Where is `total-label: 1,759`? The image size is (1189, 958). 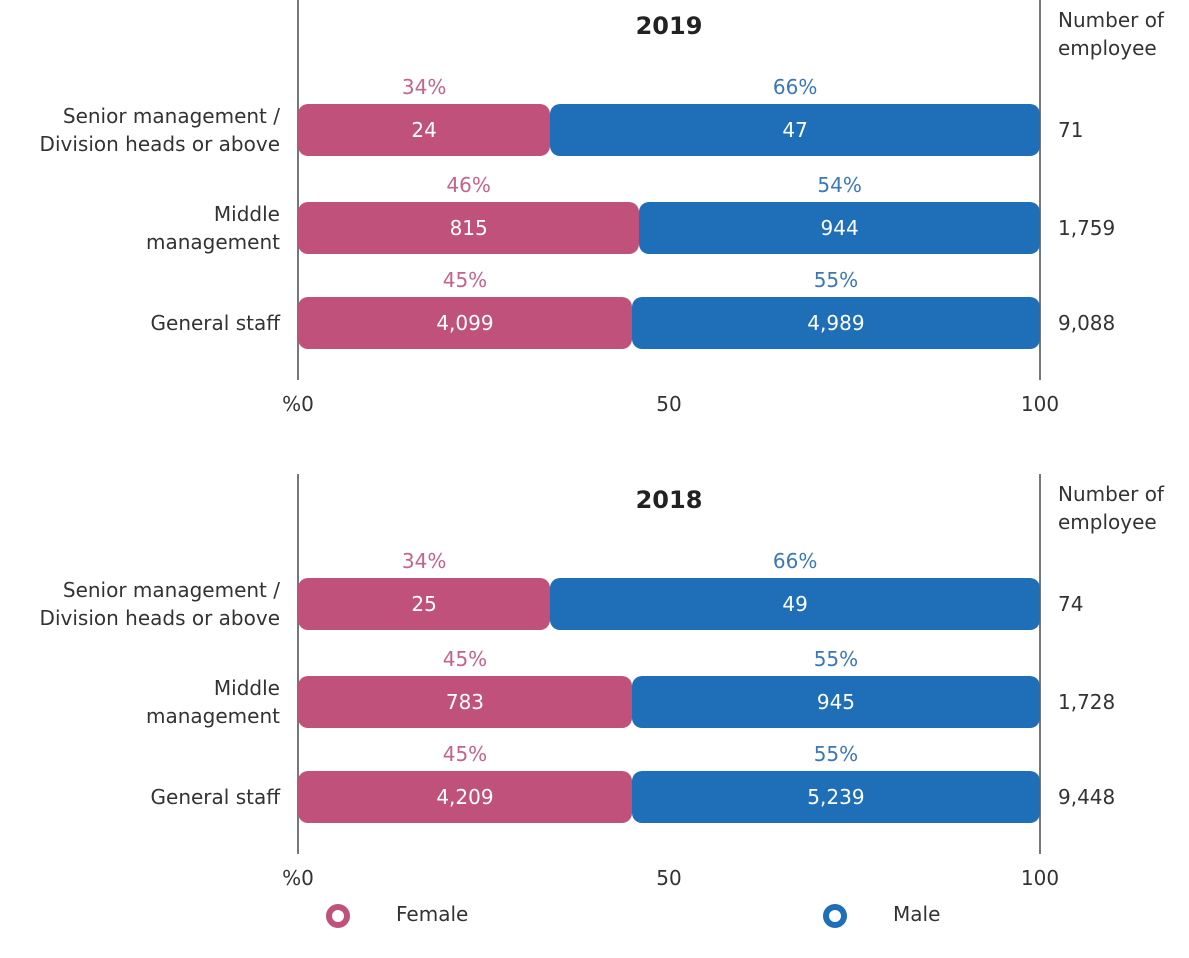 total-label: 1,759 is located at coordinates (1087, 228).